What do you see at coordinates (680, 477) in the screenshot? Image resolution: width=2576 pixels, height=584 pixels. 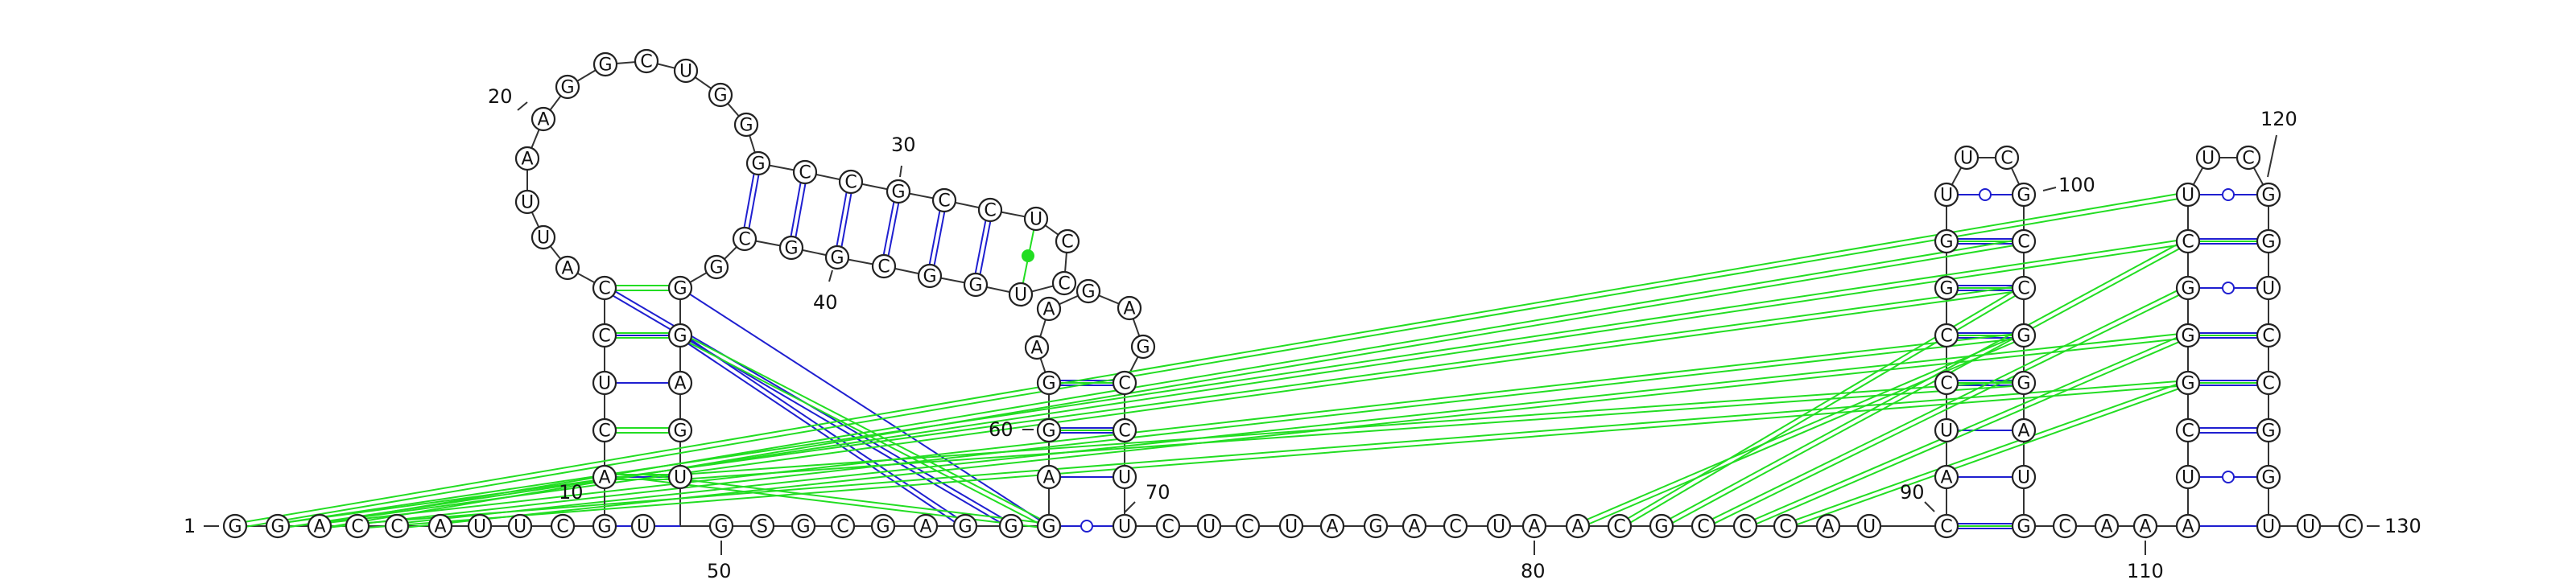 I see `stem-nucleotide-6: U` at bounding box center [680, 477].